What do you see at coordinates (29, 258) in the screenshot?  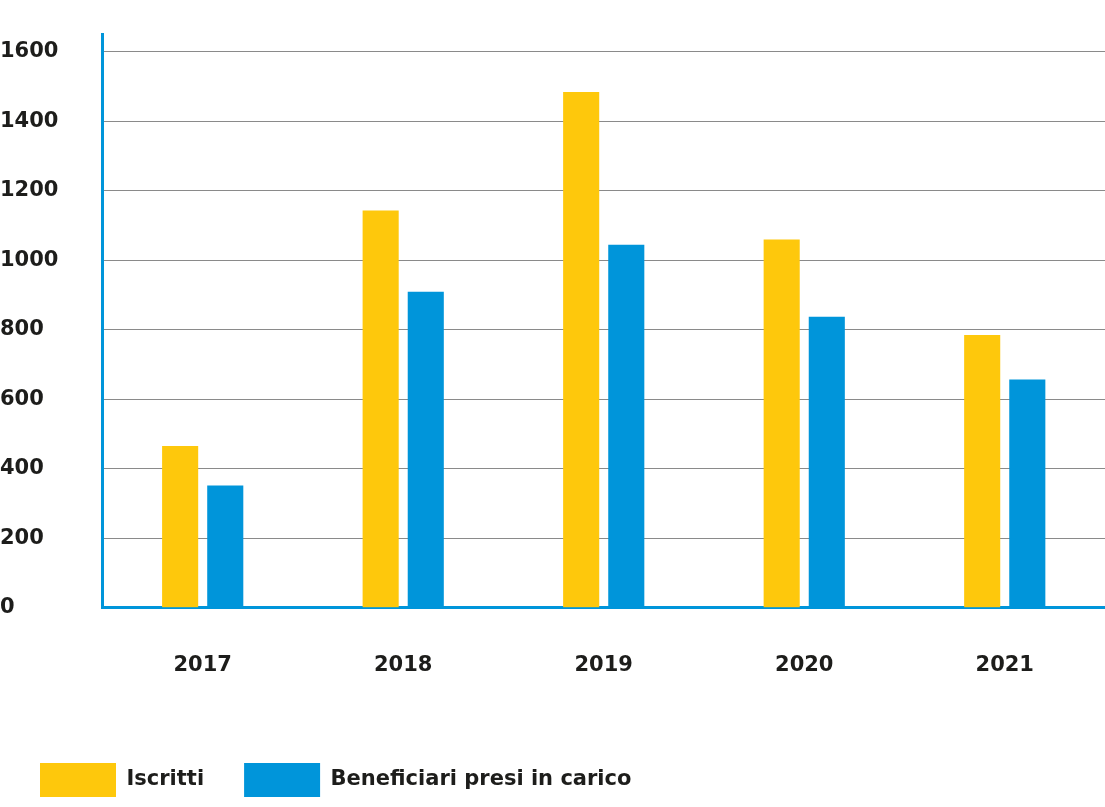 I see `y-tick-label: 1000` at bounding box center [29, 258].